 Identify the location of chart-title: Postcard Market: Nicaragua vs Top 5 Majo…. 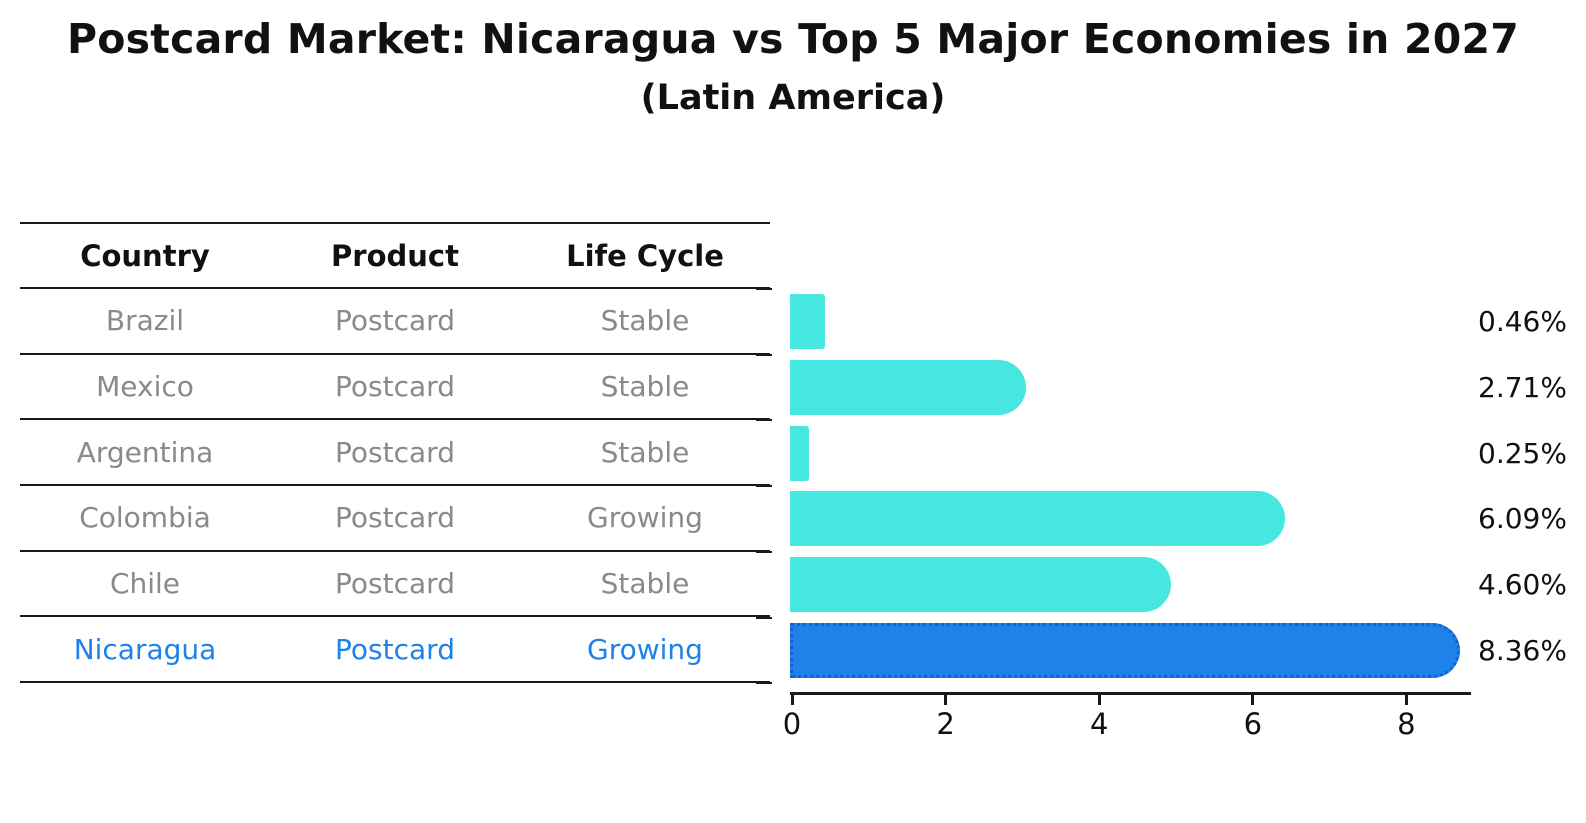
(793, 39).